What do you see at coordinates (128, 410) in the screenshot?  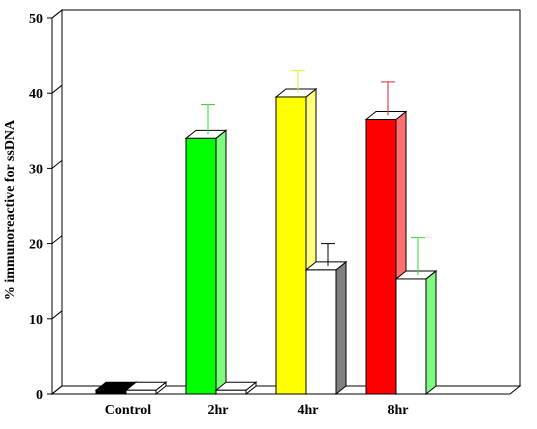 I see `x-category-label: Control` at bounding box center [128, 410].